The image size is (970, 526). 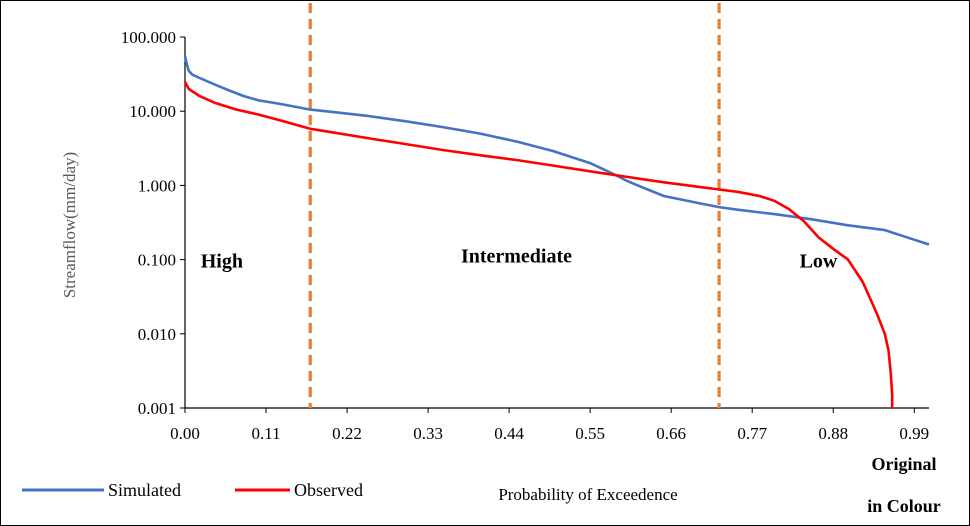 What do you see at coordinates (265, 433) in the screenshot?
I see `x-tick-label: 0.11` at bounding box center [265, 433].